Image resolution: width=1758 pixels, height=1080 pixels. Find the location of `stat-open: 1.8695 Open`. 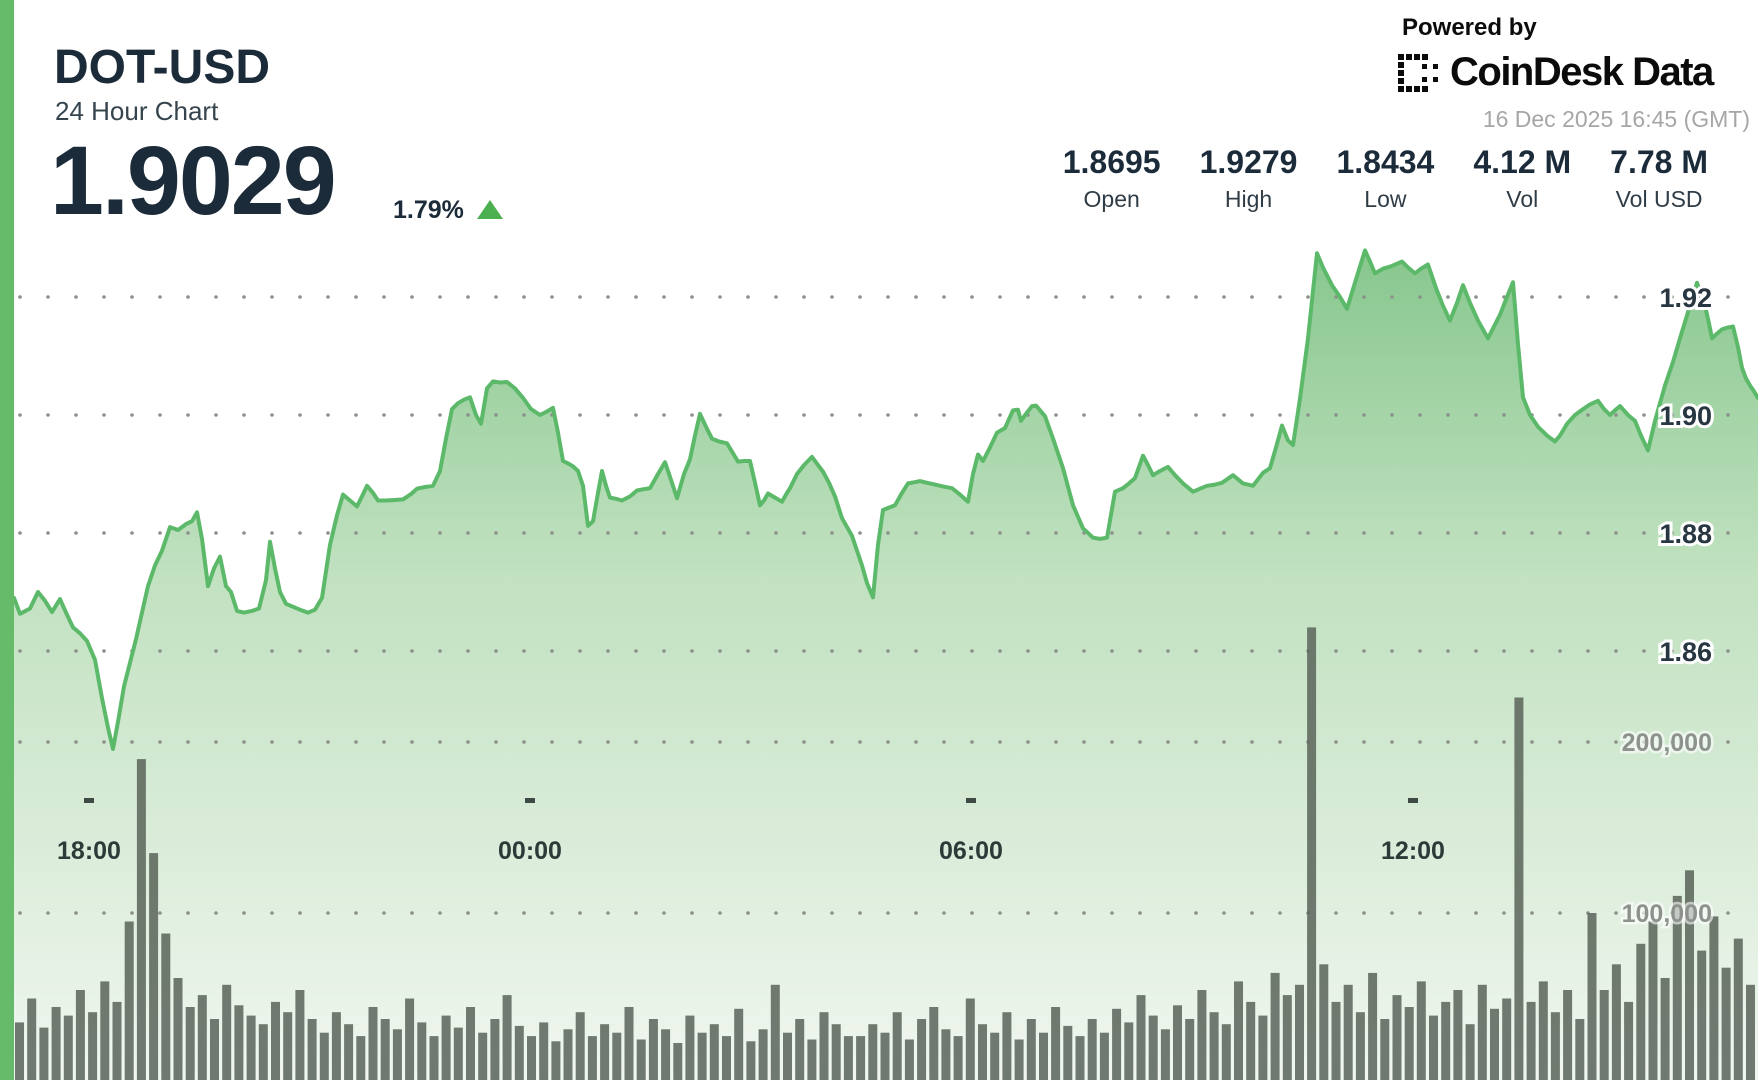

stat-open: 1.8695 Open is located at coordinates (1112, 178).